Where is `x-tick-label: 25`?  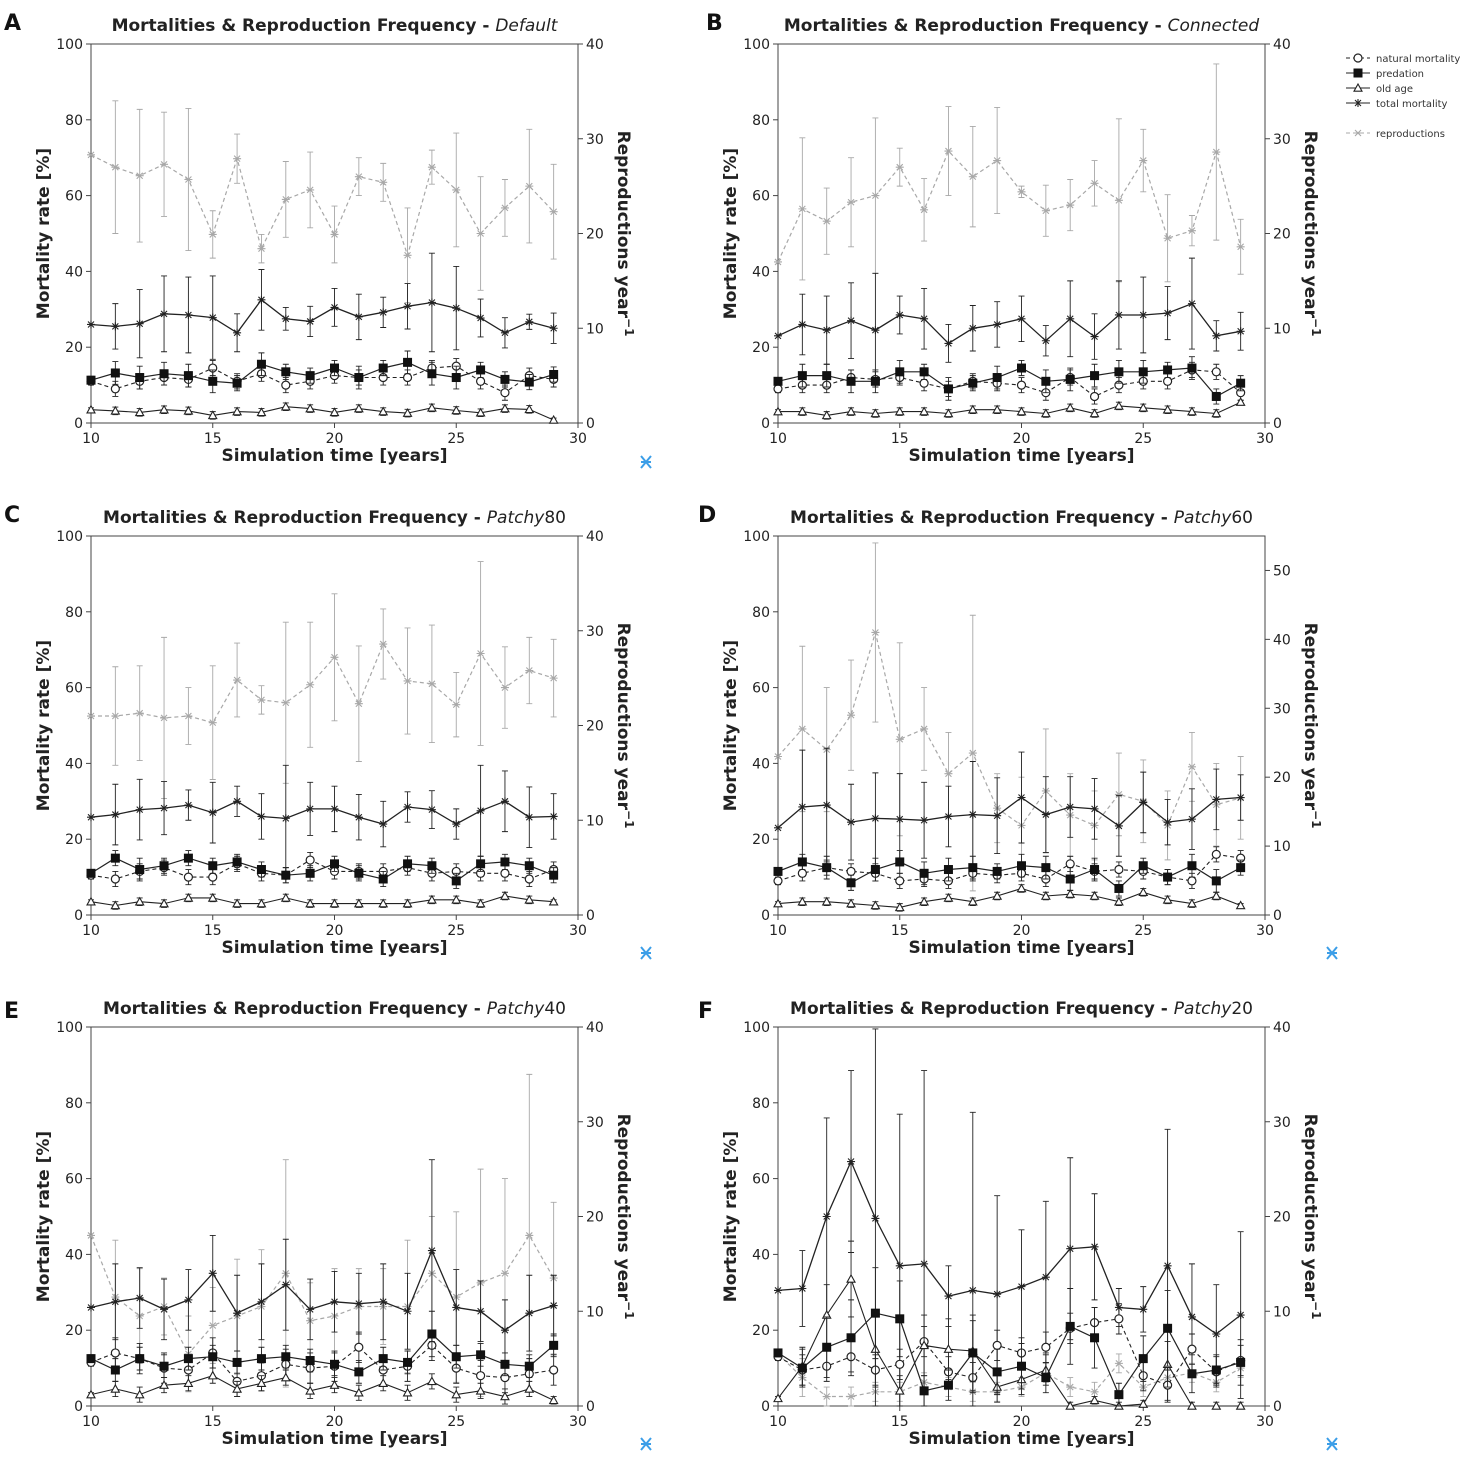
x-tick-label: 25 is located at coordinates (1143, 1422).